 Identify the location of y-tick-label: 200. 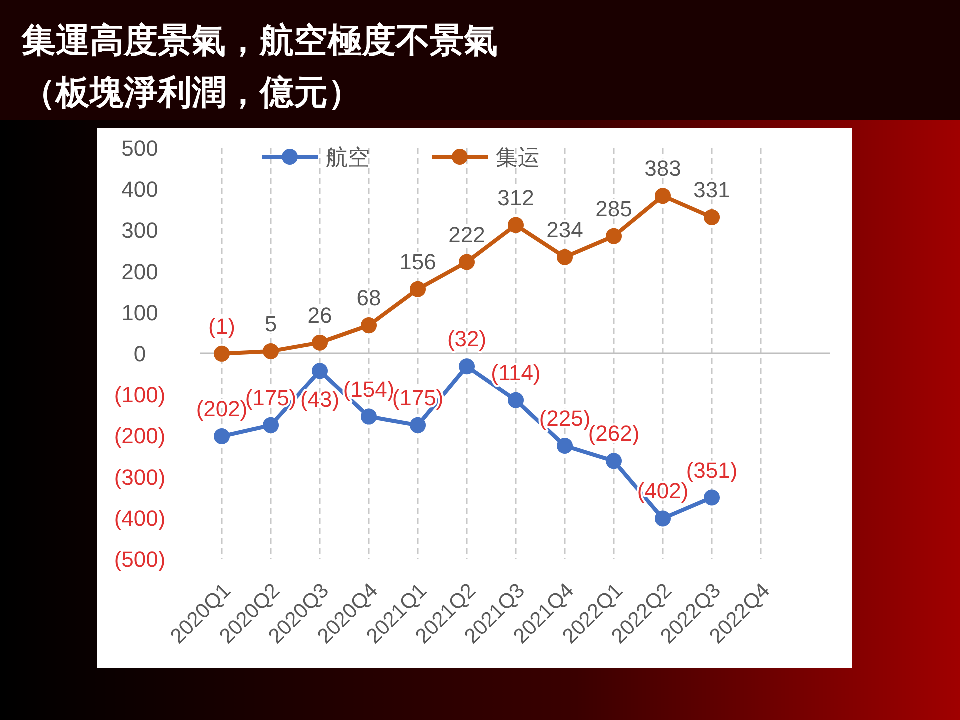
(140, 271).